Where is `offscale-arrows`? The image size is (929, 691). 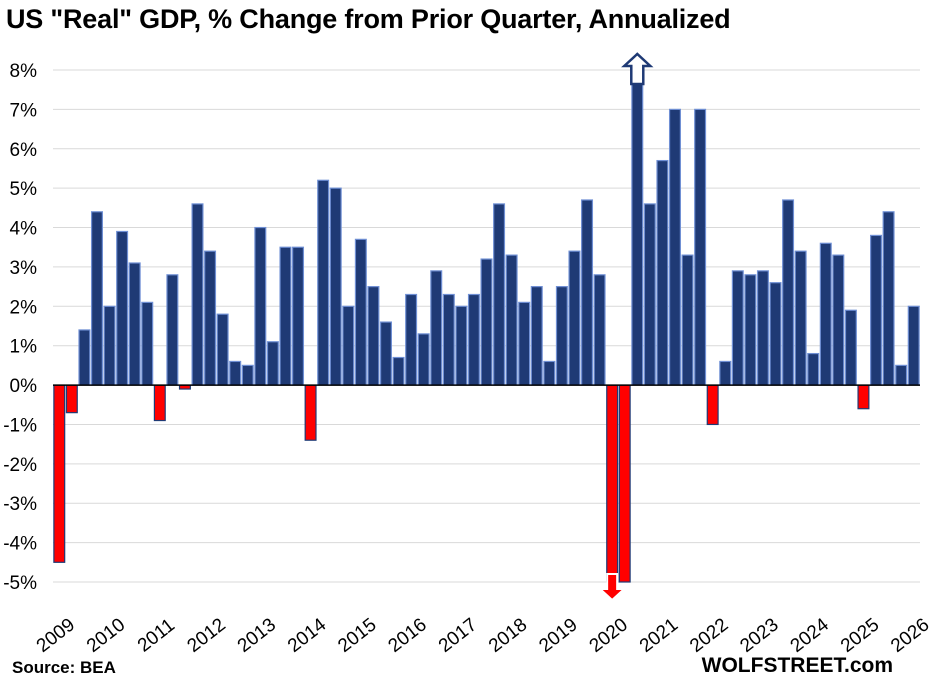
offscale-arrows is located at coordinates (625, 327).